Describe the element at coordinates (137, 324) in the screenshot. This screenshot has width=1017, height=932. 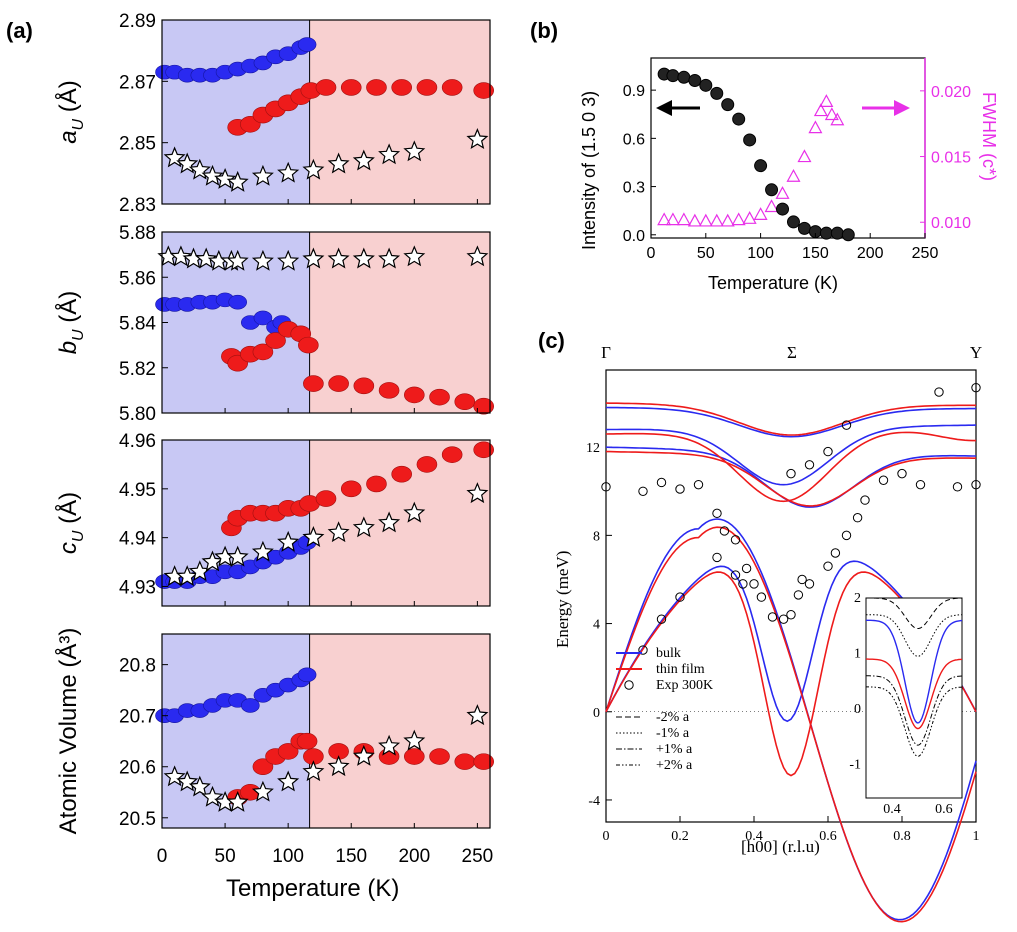
I see `y-tick-label: 5.84` at that location.